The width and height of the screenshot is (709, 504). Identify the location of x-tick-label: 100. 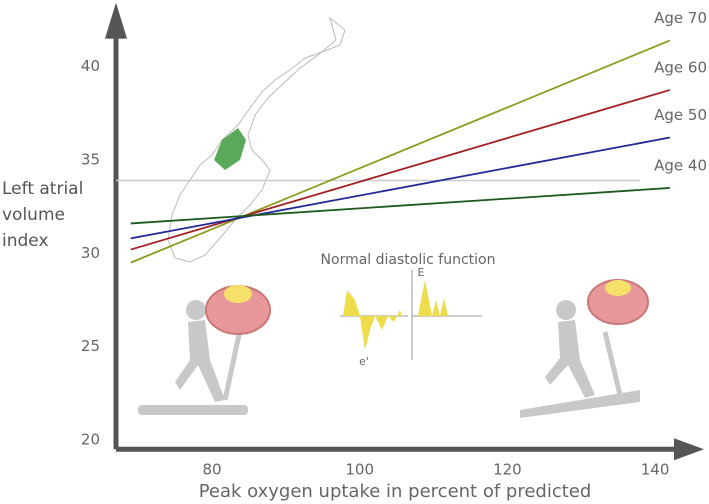
(359, 470).